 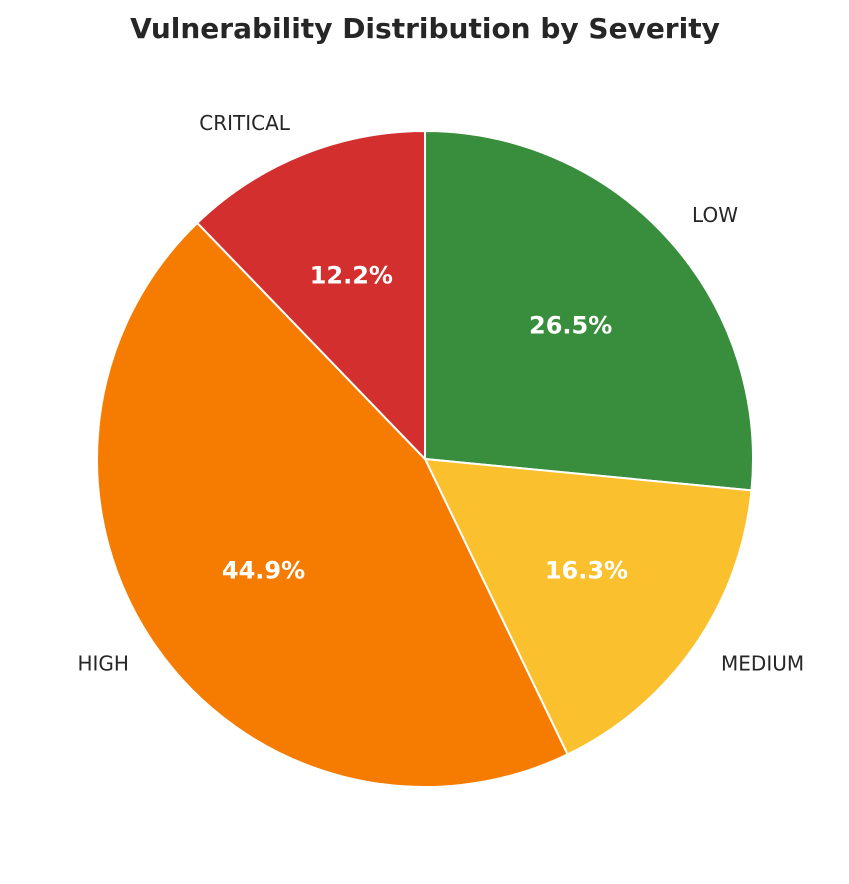 What do you see at coordinates (351, 276) in the screenshot?
I see `slice-percent-critical: 12.2%` at bounding box center [351, 276].